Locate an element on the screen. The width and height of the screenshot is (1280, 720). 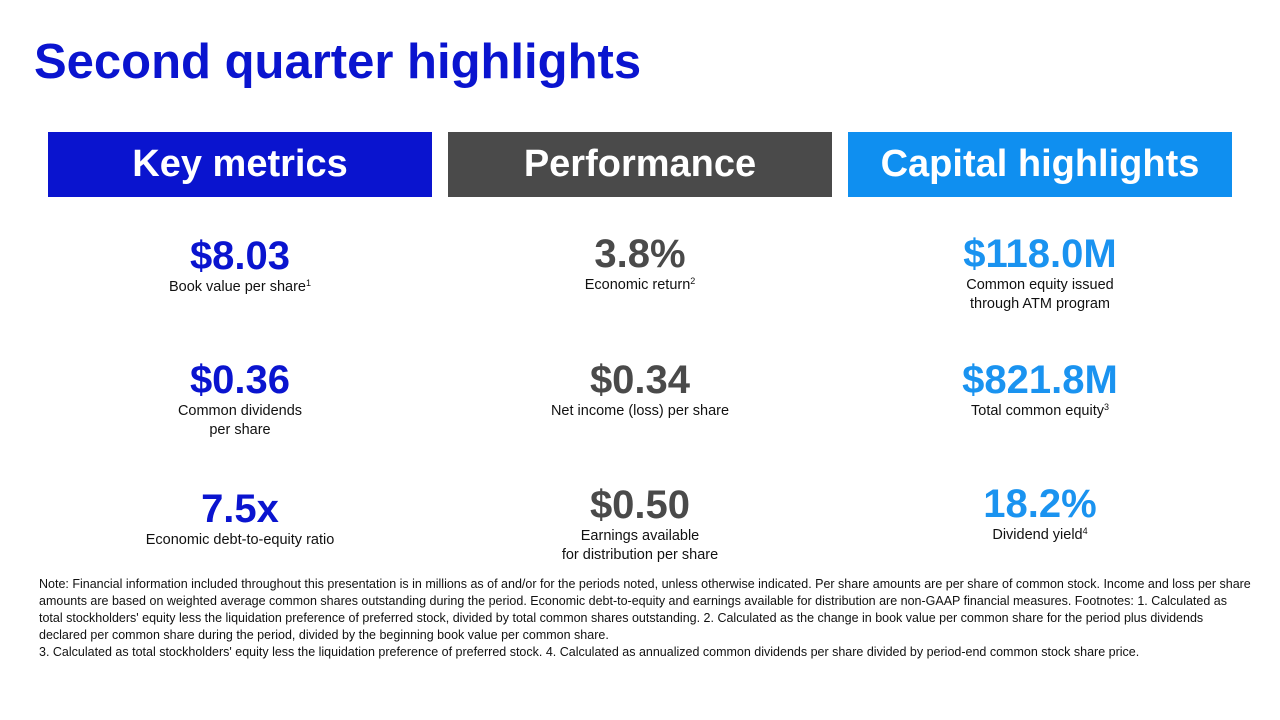
footnote-marker: 1 is located at coordinates (309, 283).